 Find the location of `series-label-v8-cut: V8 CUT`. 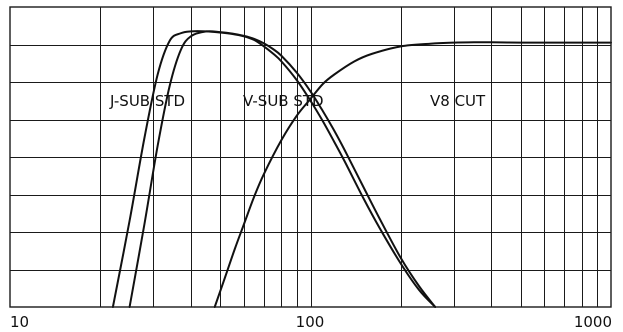

series-label-v8-cut: V8 CUT is located at coordinates (458, 101).